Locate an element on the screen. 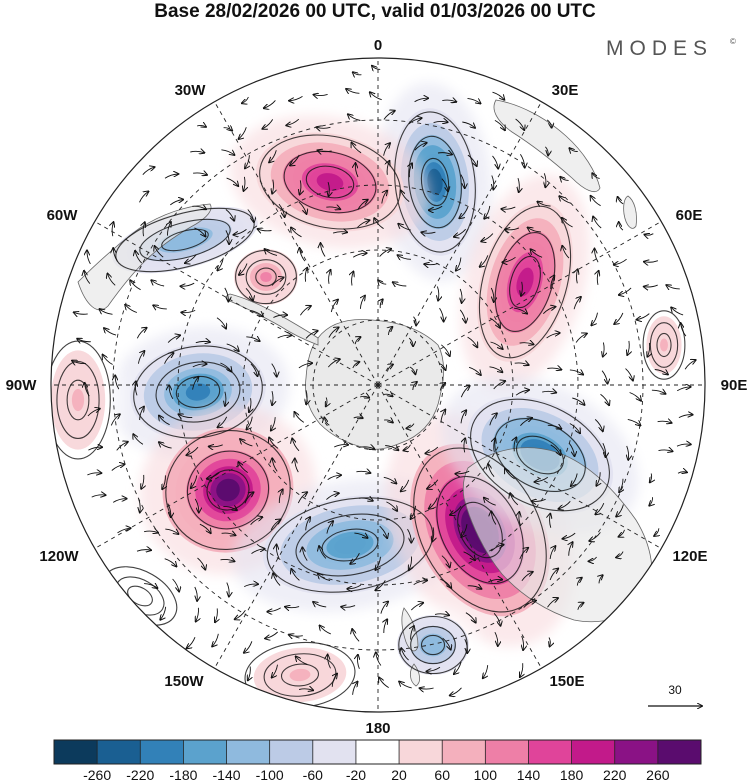  meridian-line is located at coordinates (296, 526).